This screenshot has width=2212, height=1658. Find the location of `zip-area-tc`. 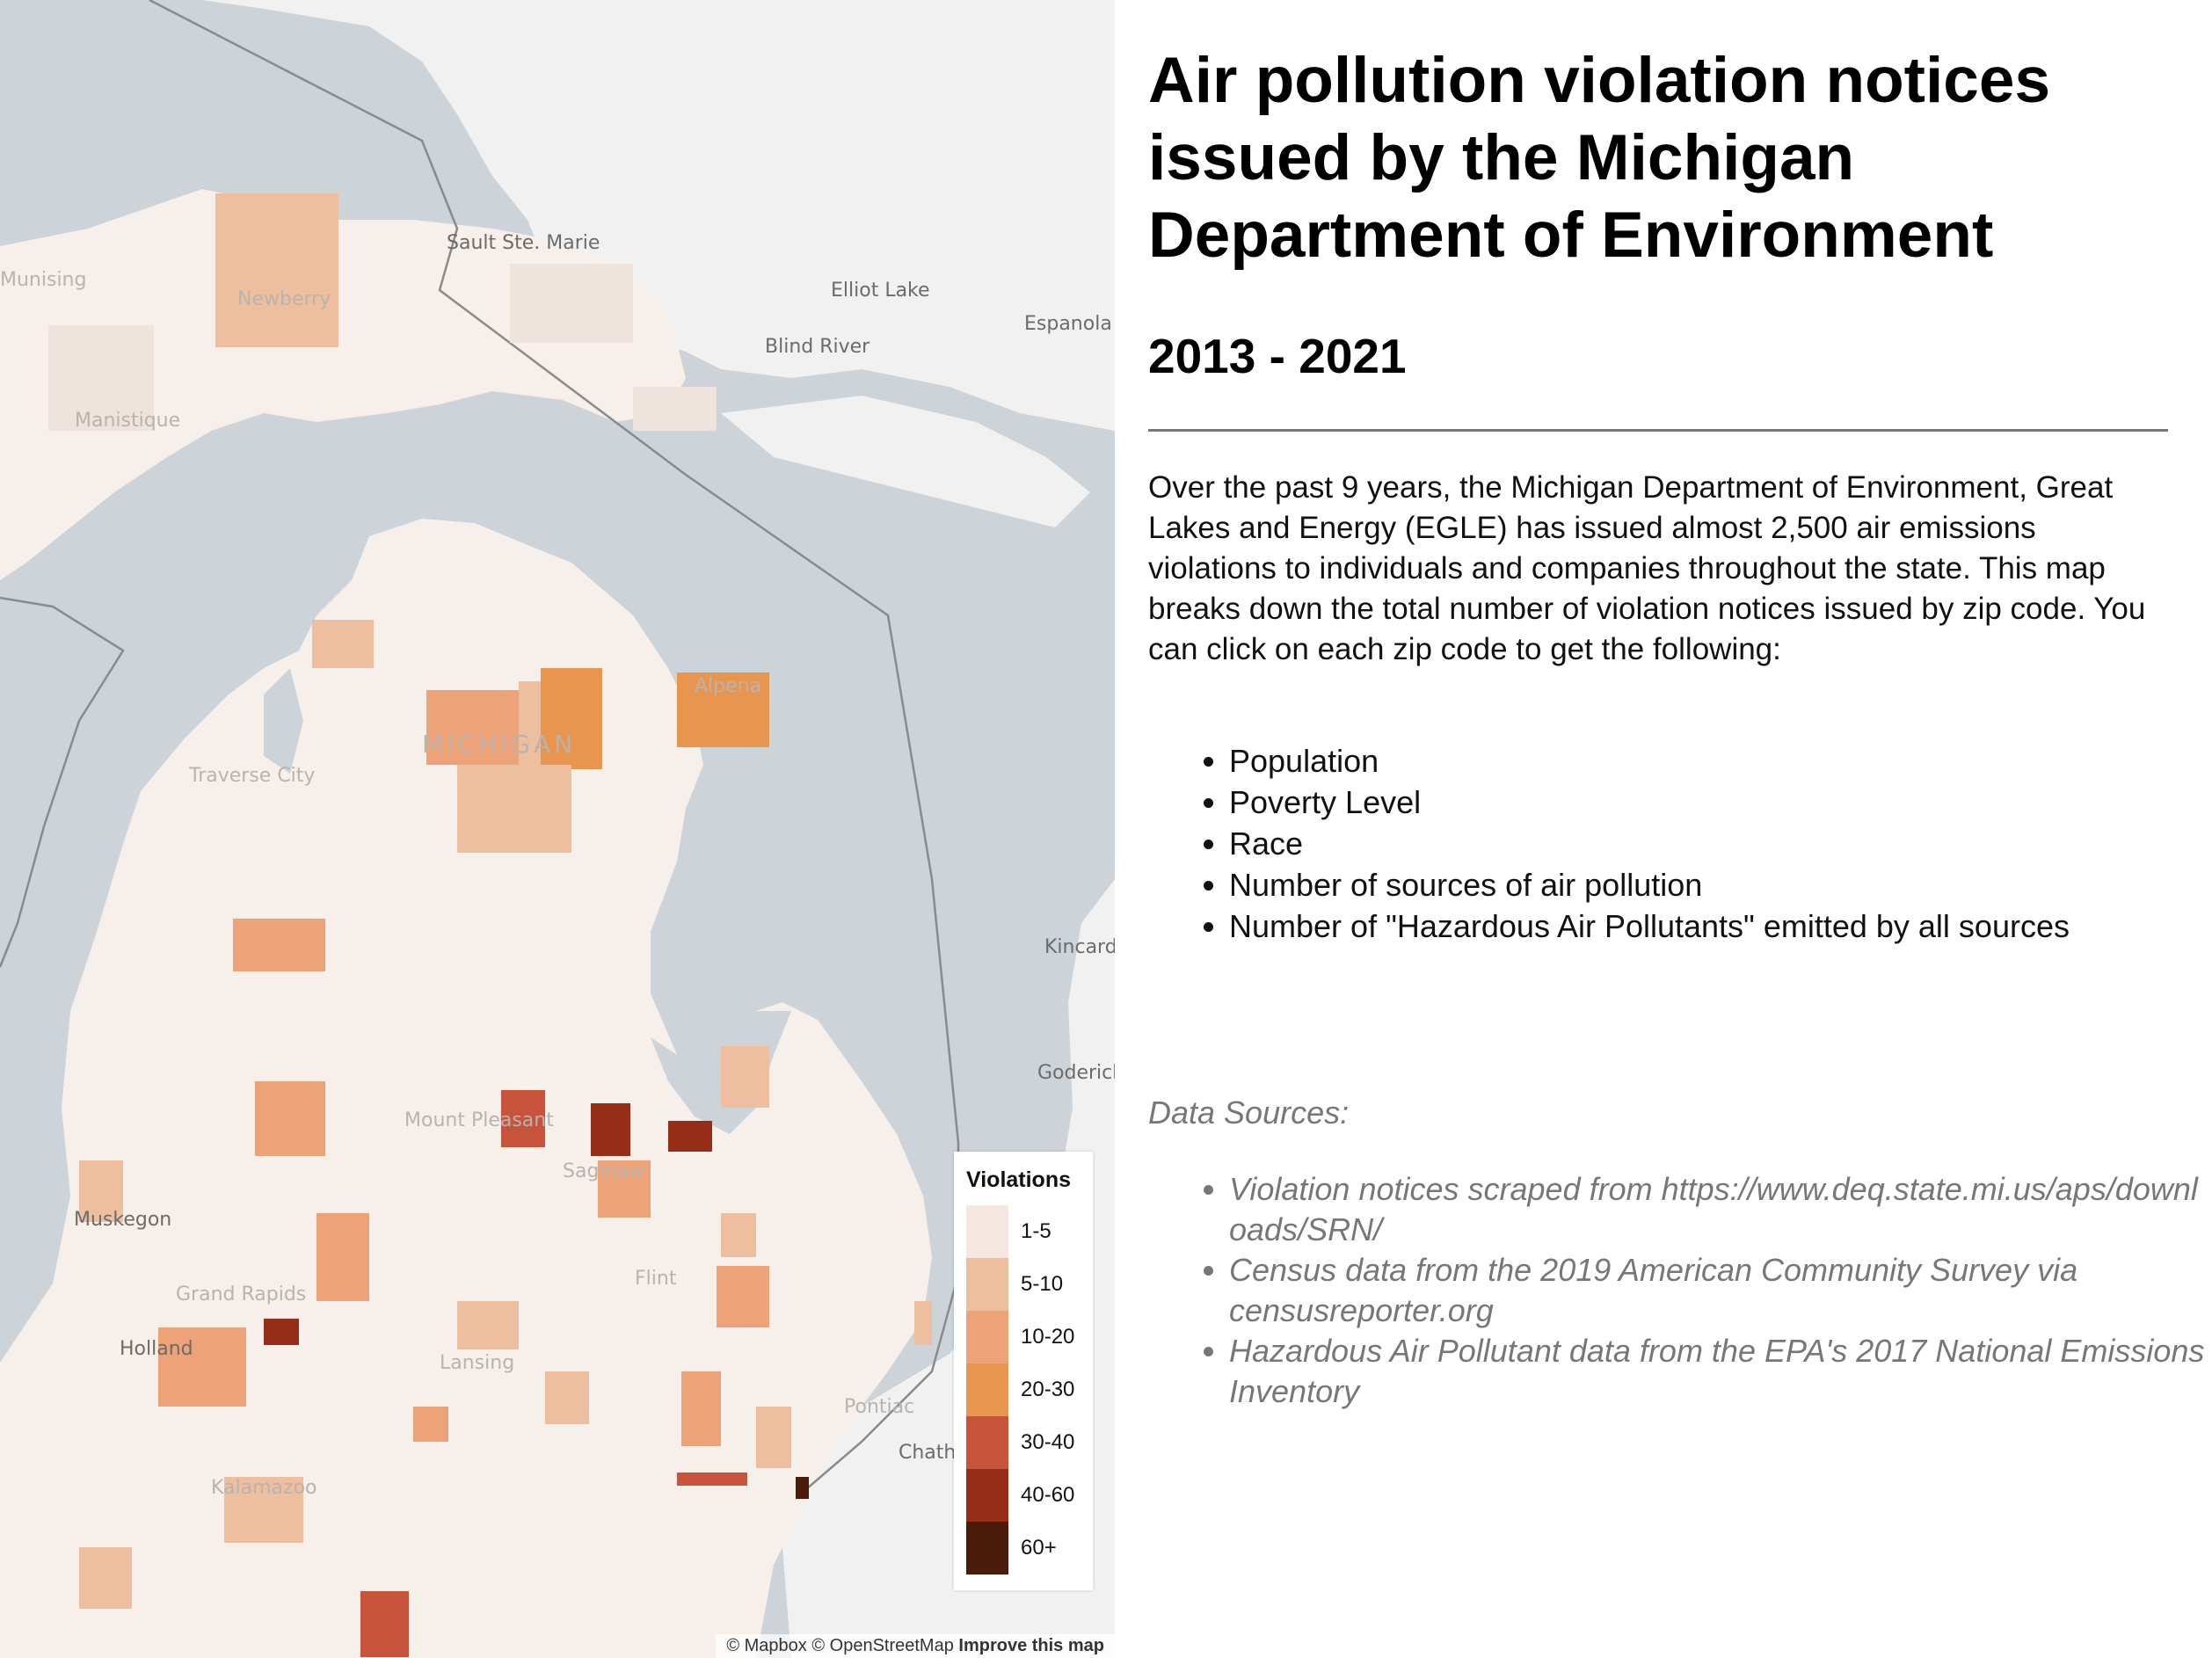

zip-area-tc is located at coordinates (343, 644).